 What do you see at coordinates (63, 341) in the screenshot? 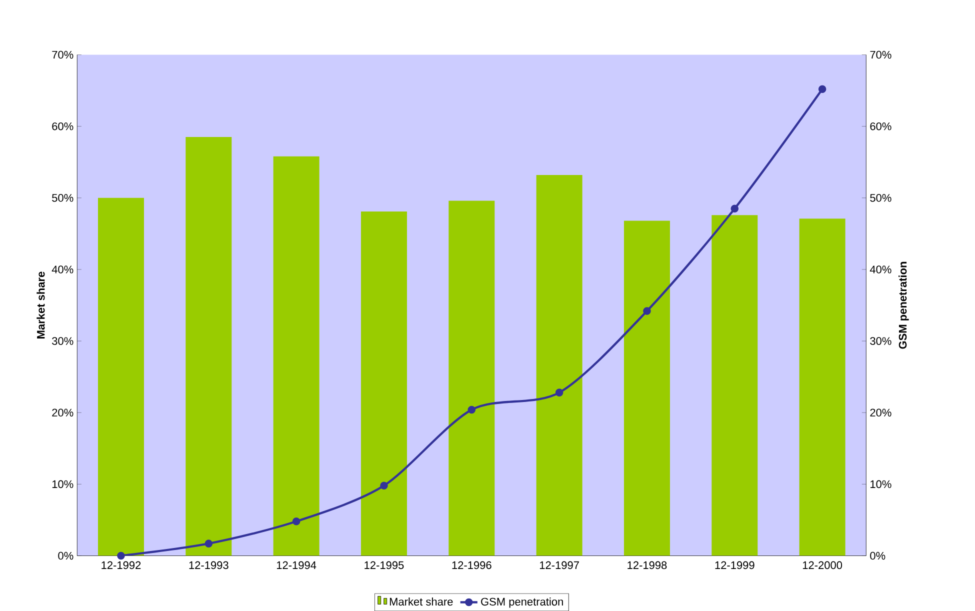
I see `y-tick-label: 30%` at bounding box center [63, 341].